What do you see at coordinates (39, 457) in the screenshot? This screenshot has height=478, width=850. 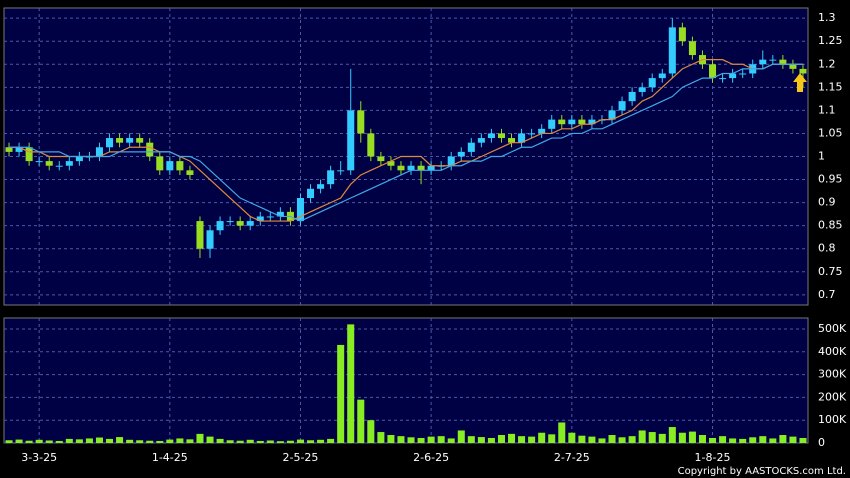 I see `x-tick-label: 3-3-25` at bounding box center [39, 457].